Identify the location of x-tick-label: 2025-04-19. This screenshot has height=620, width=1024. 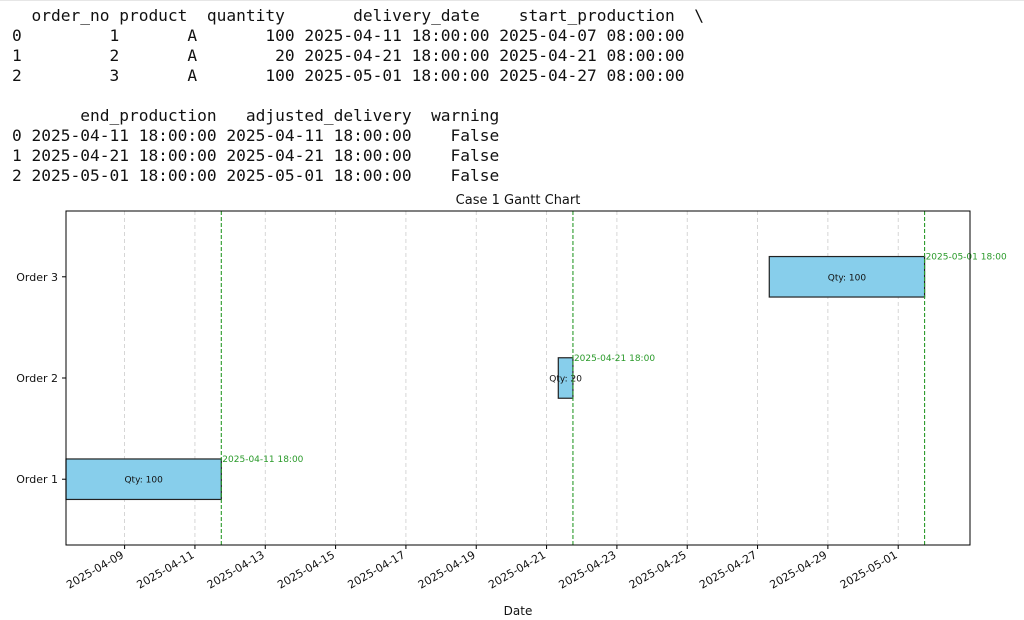
(447, 569).